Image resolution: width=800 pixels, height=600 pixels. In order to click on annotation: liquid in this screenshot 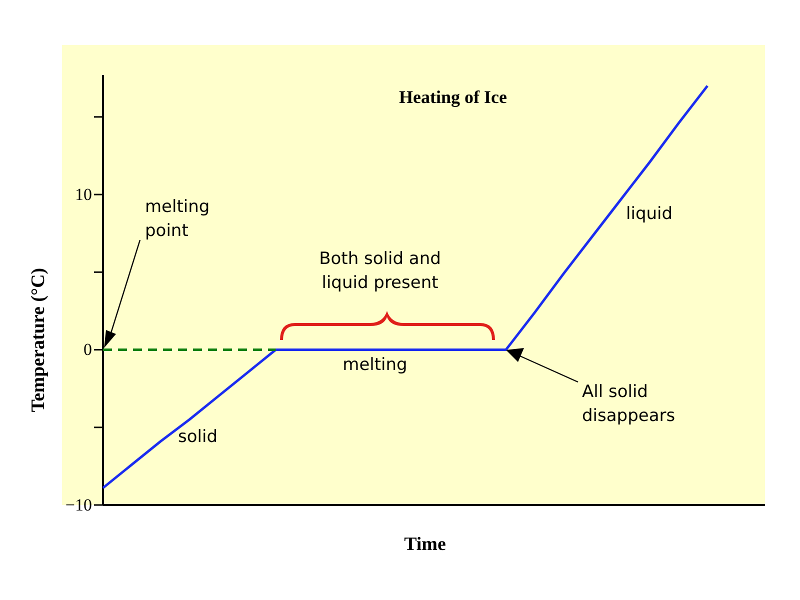, I will do `click(649, 214)`.